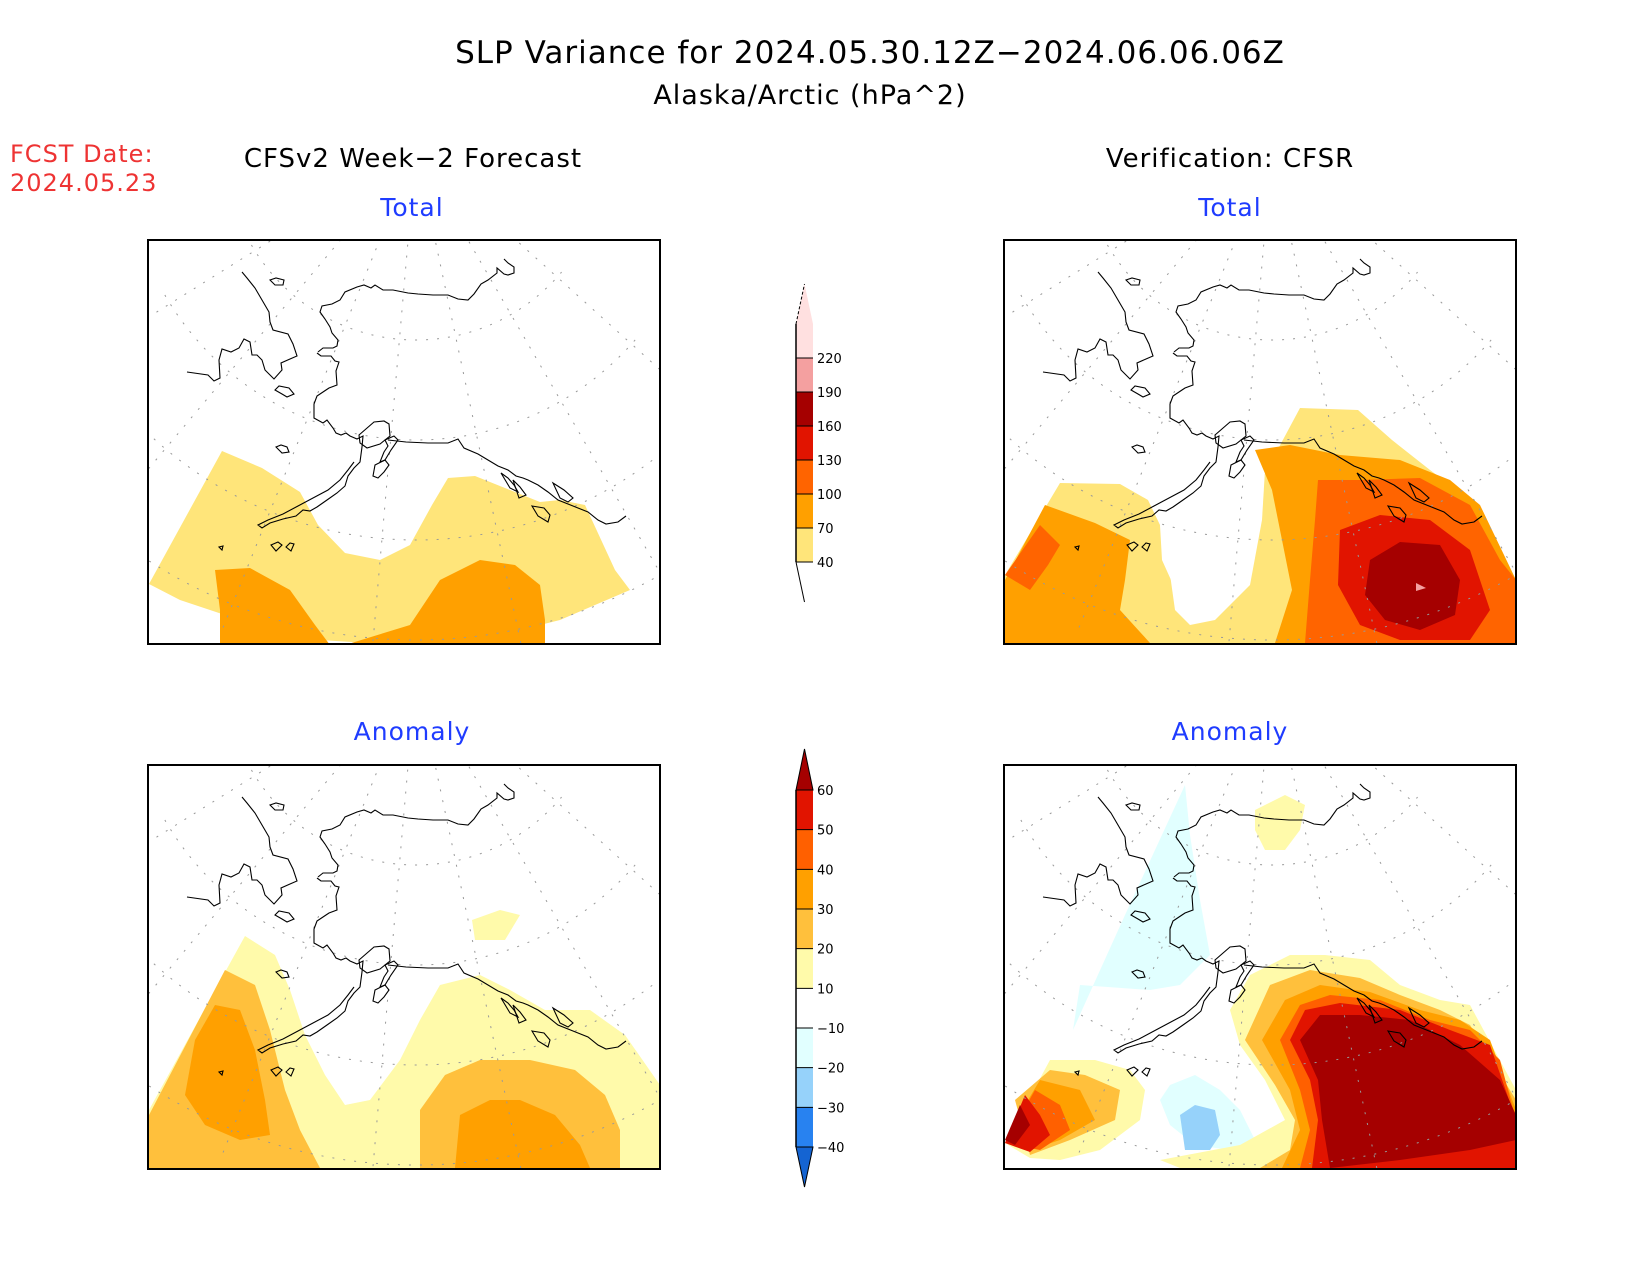 The height and width of the screenshot is (1275, 1650). I want to click on colorbar-tick-label: 10, so click(825, 989).